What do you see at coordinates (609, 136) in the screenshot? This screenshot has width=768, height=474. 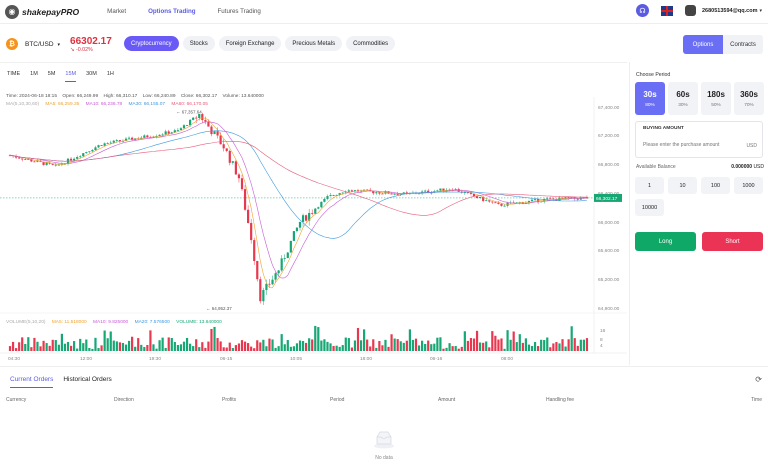 I see `y-tick-label: 67,200.00` at bounding box center [609, 136].